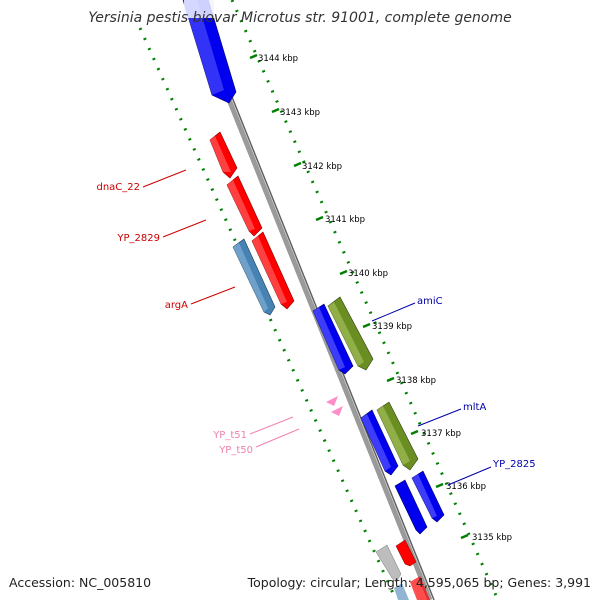 Image resolution: width=600 pixels, height=600 pixels. I want to click on label-amiC: amiC, so click(430, 301).